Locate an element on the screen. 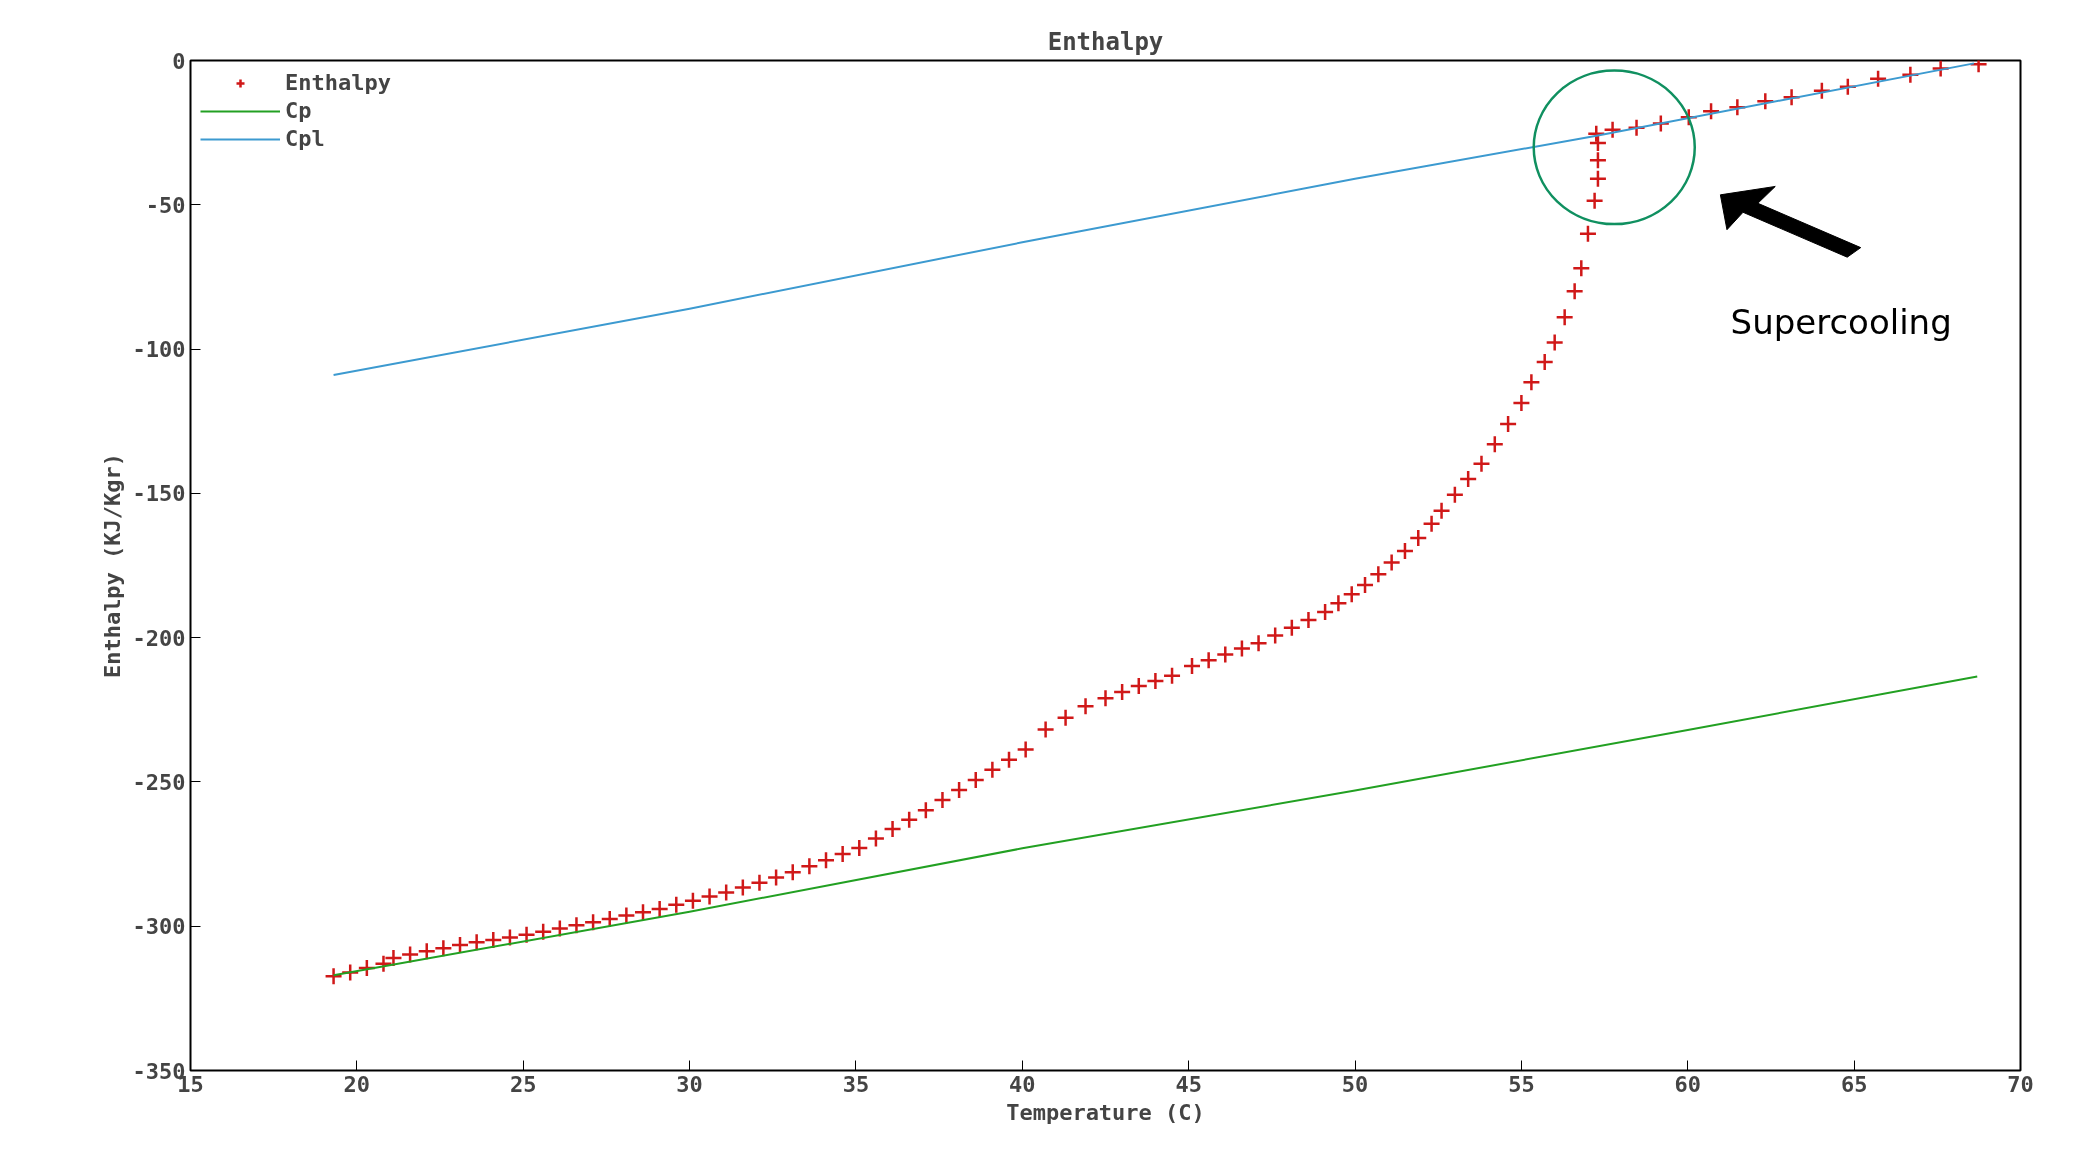  x-tick-label: 70 is located at coordinates (2020, 1084).